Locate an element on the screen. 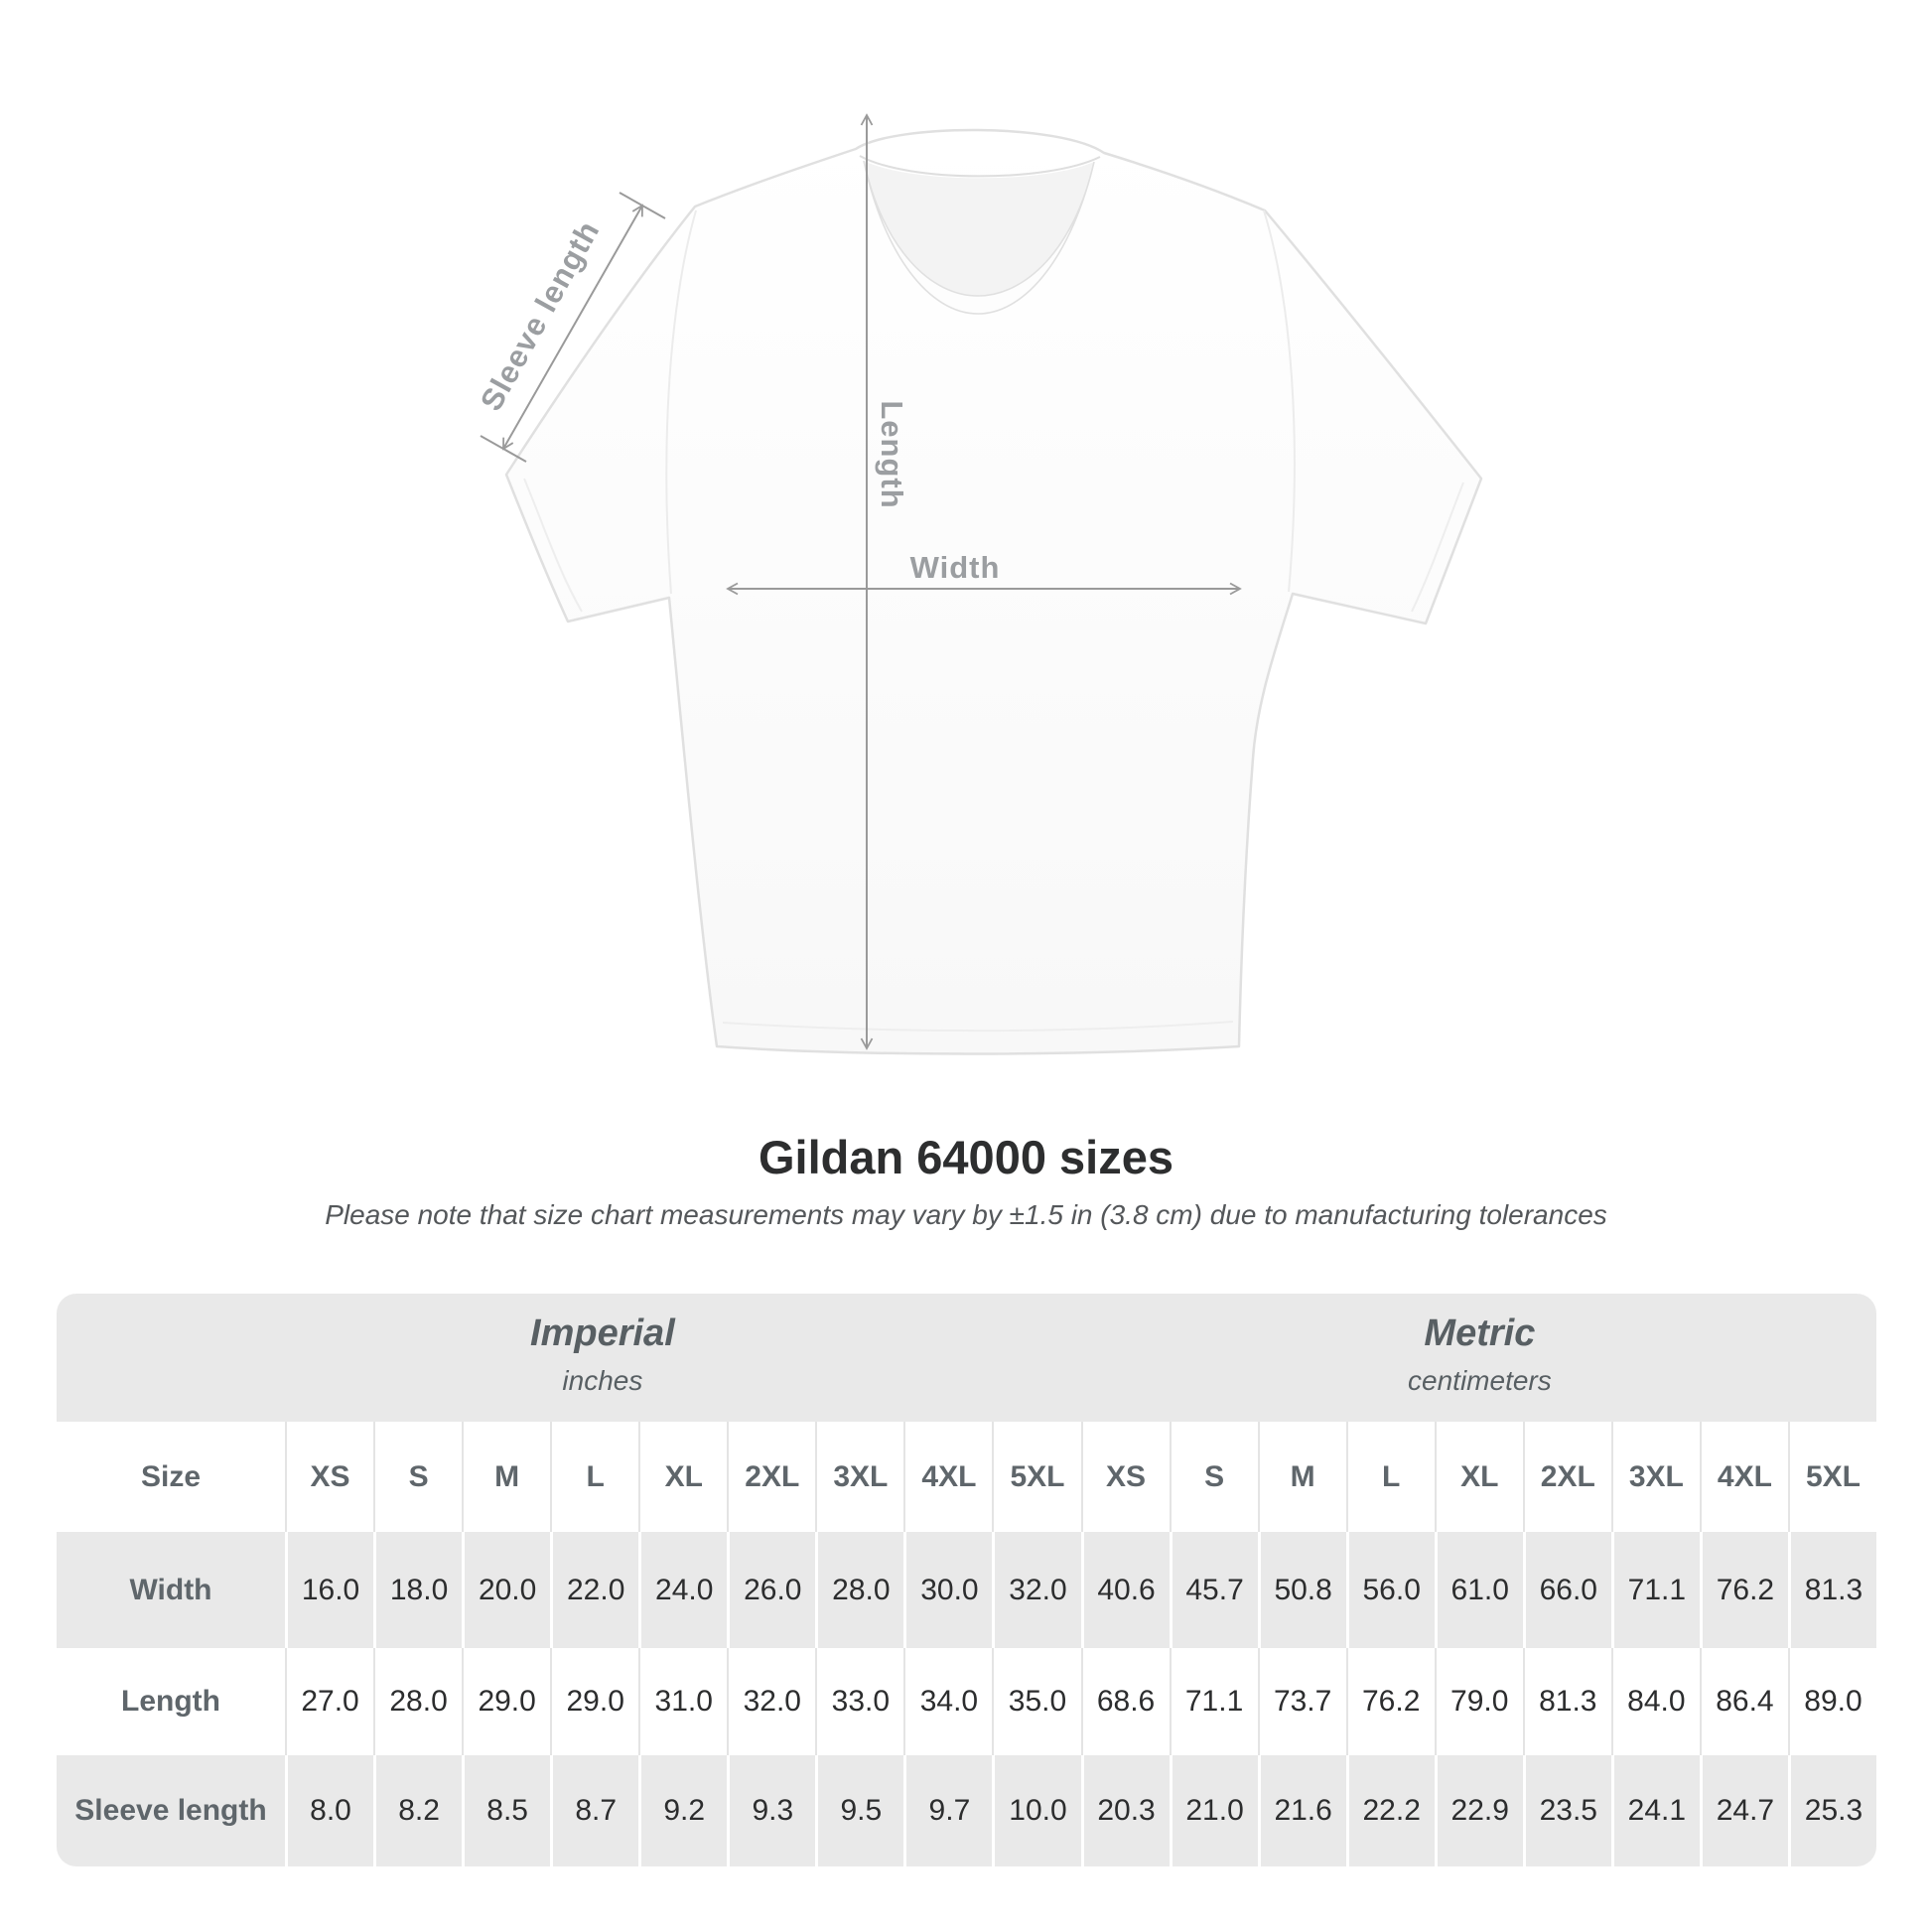 This screenshot has width=1932, height=1932. value-cell: 8.7 is located at coordinates (594, 1810).